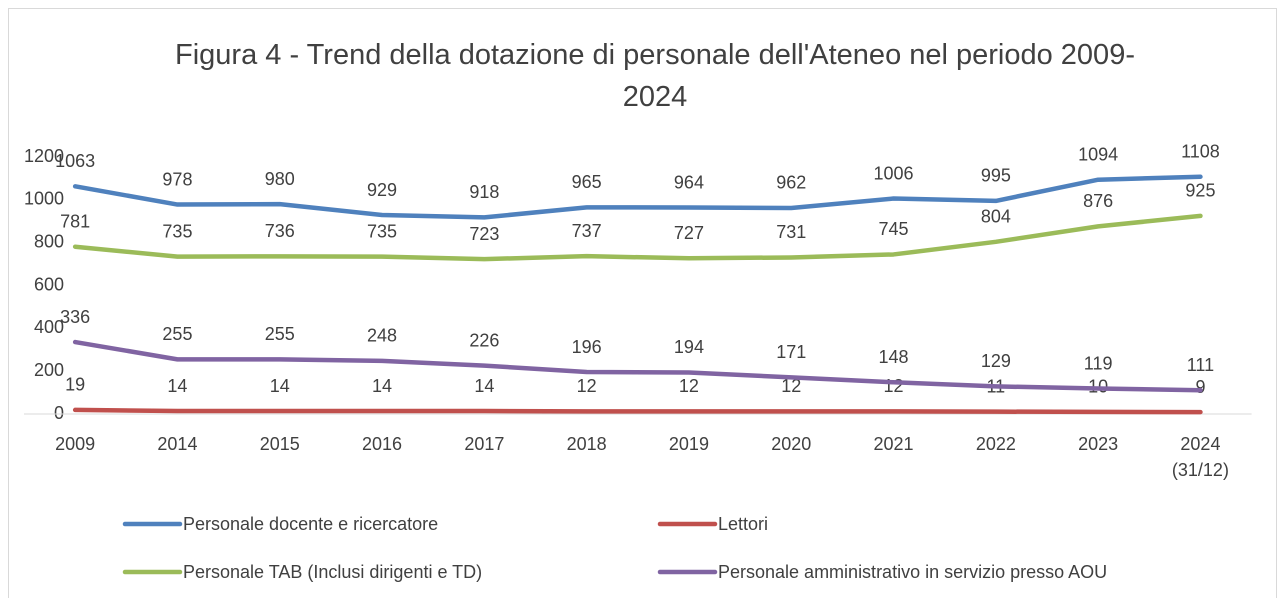 This screenshot has width=1285, height=598. Describe the element at coordinates (894, 357) in the screenshot. I see `data-label: 148` at that location.